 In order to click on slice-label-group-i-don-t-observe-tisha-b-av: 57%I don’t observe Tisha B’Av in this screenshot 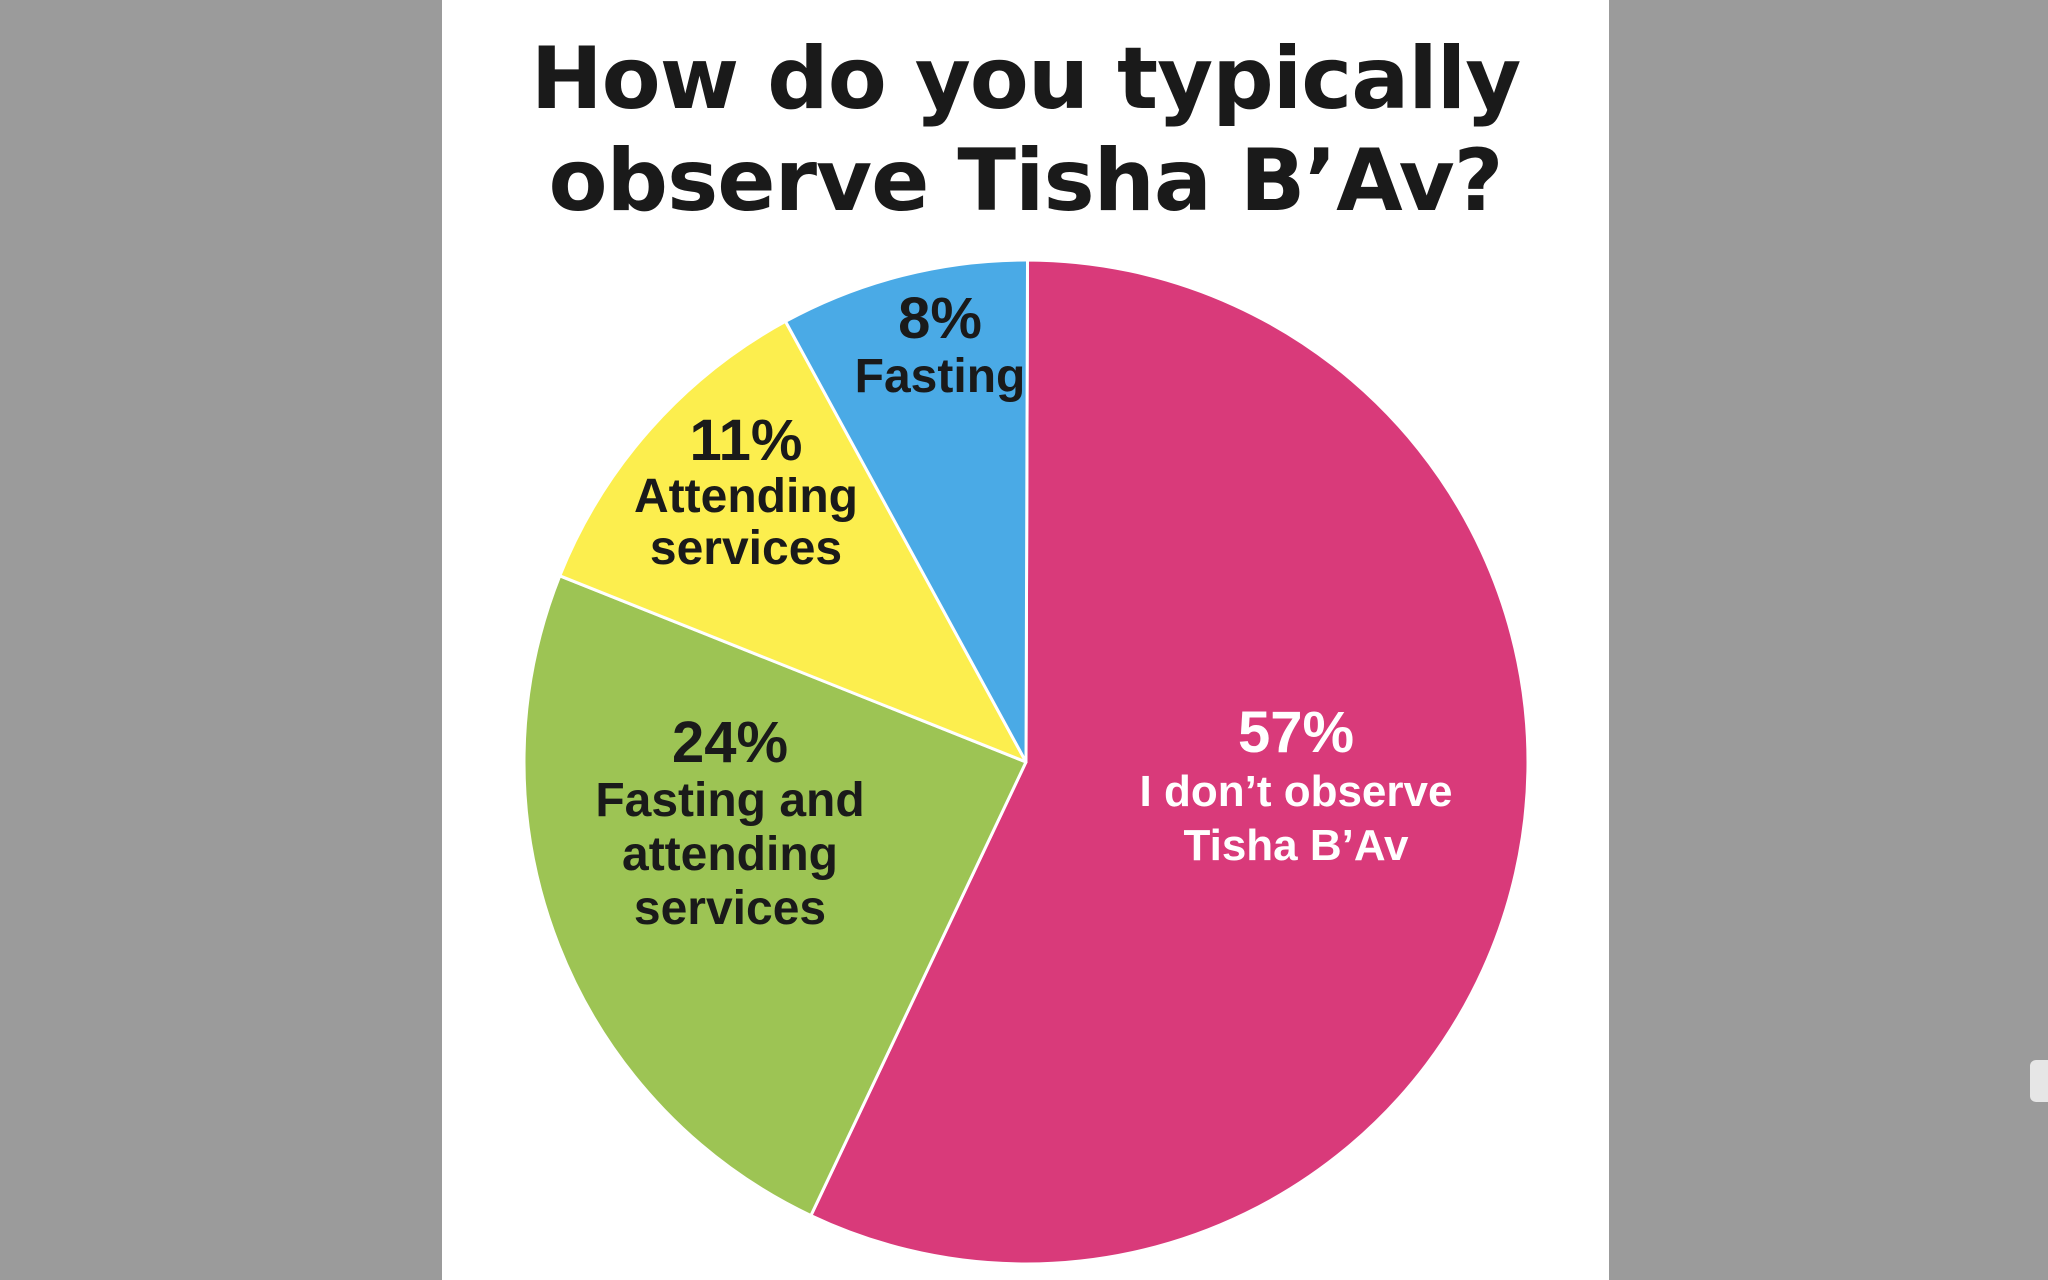, I will do `click(1296, 785)`.